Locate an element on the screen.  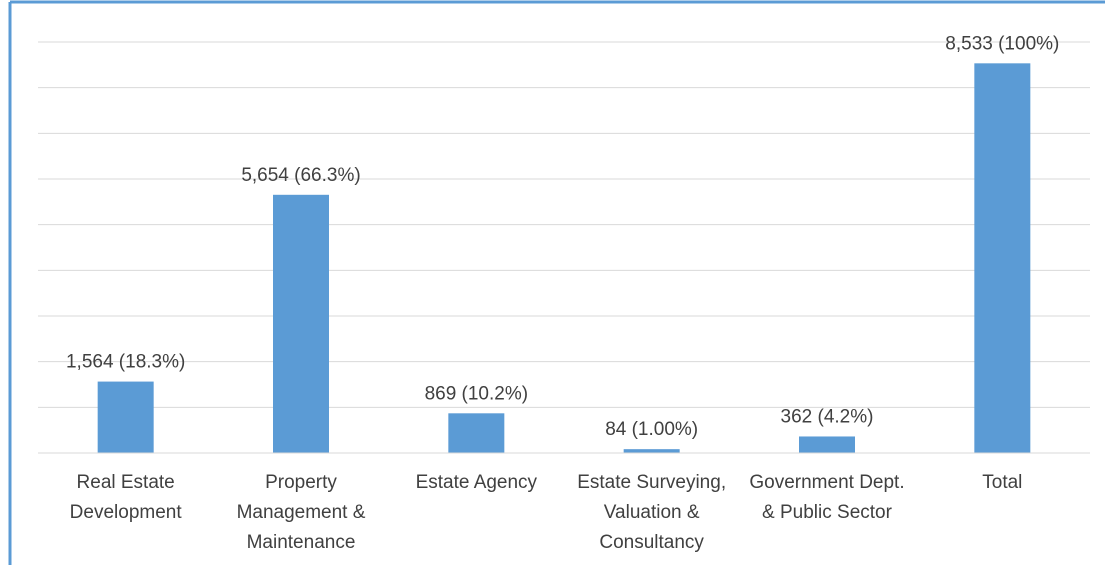
data-label: 1,564 (18.3%) is located at coordinates (125, 362).